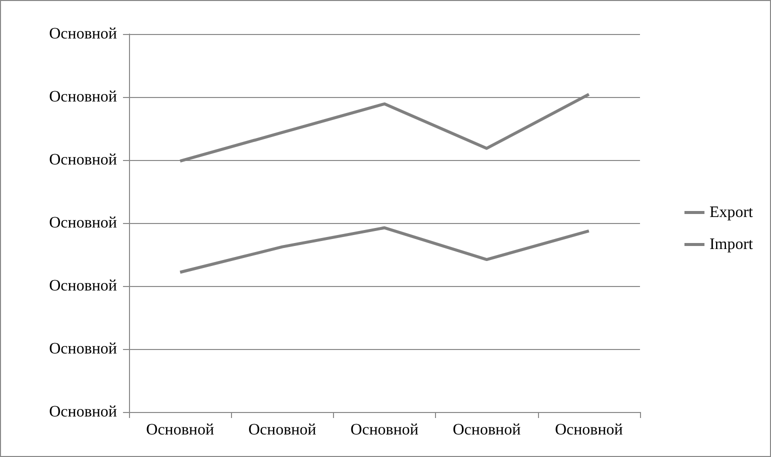 The height and width of the screenshot is (457, 771). What do you see at coordinates (731, 212) in the screenshot?
I see `legend-label: Export` at bounding box center [731, 212].